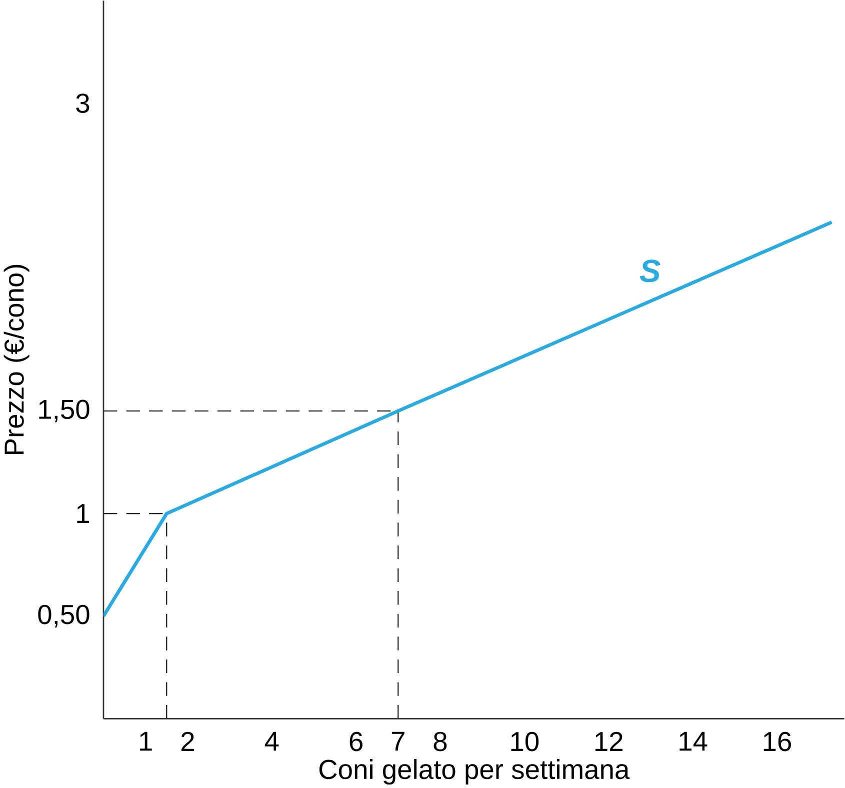  What do you see at coordinates (17, 359) in the screenshot?
I see `y-axis-title: Prezzo (€/cono)` at bounding box center [17, 359].